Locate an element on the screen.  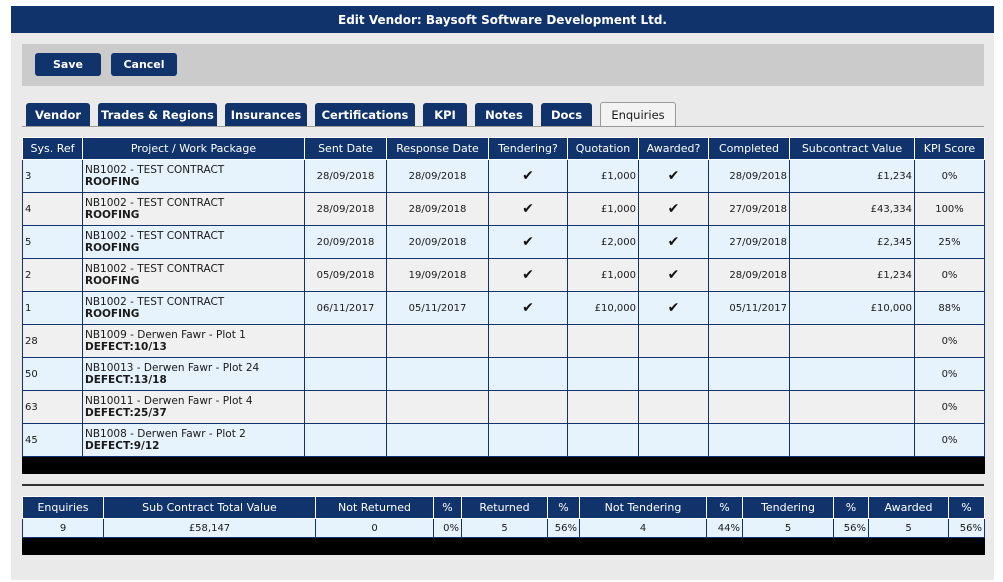
summary-footer-row is located at coordinates (503, 546).